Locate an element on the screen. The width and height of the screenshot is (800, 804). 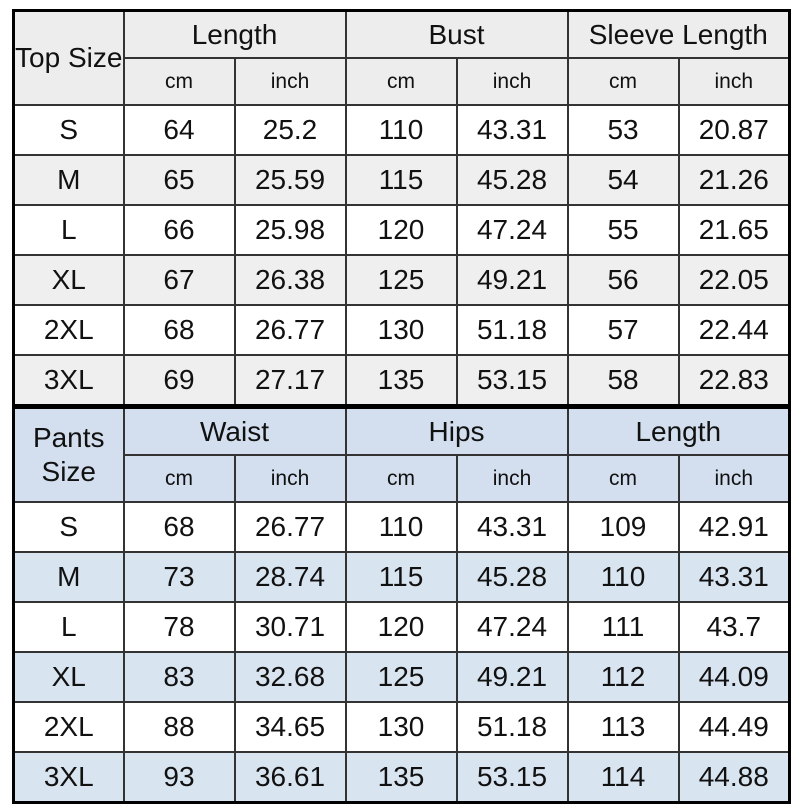
table-row: 3XL 93 36.61 135 53.15 114 44.88 is located at coordinates (401, 777).